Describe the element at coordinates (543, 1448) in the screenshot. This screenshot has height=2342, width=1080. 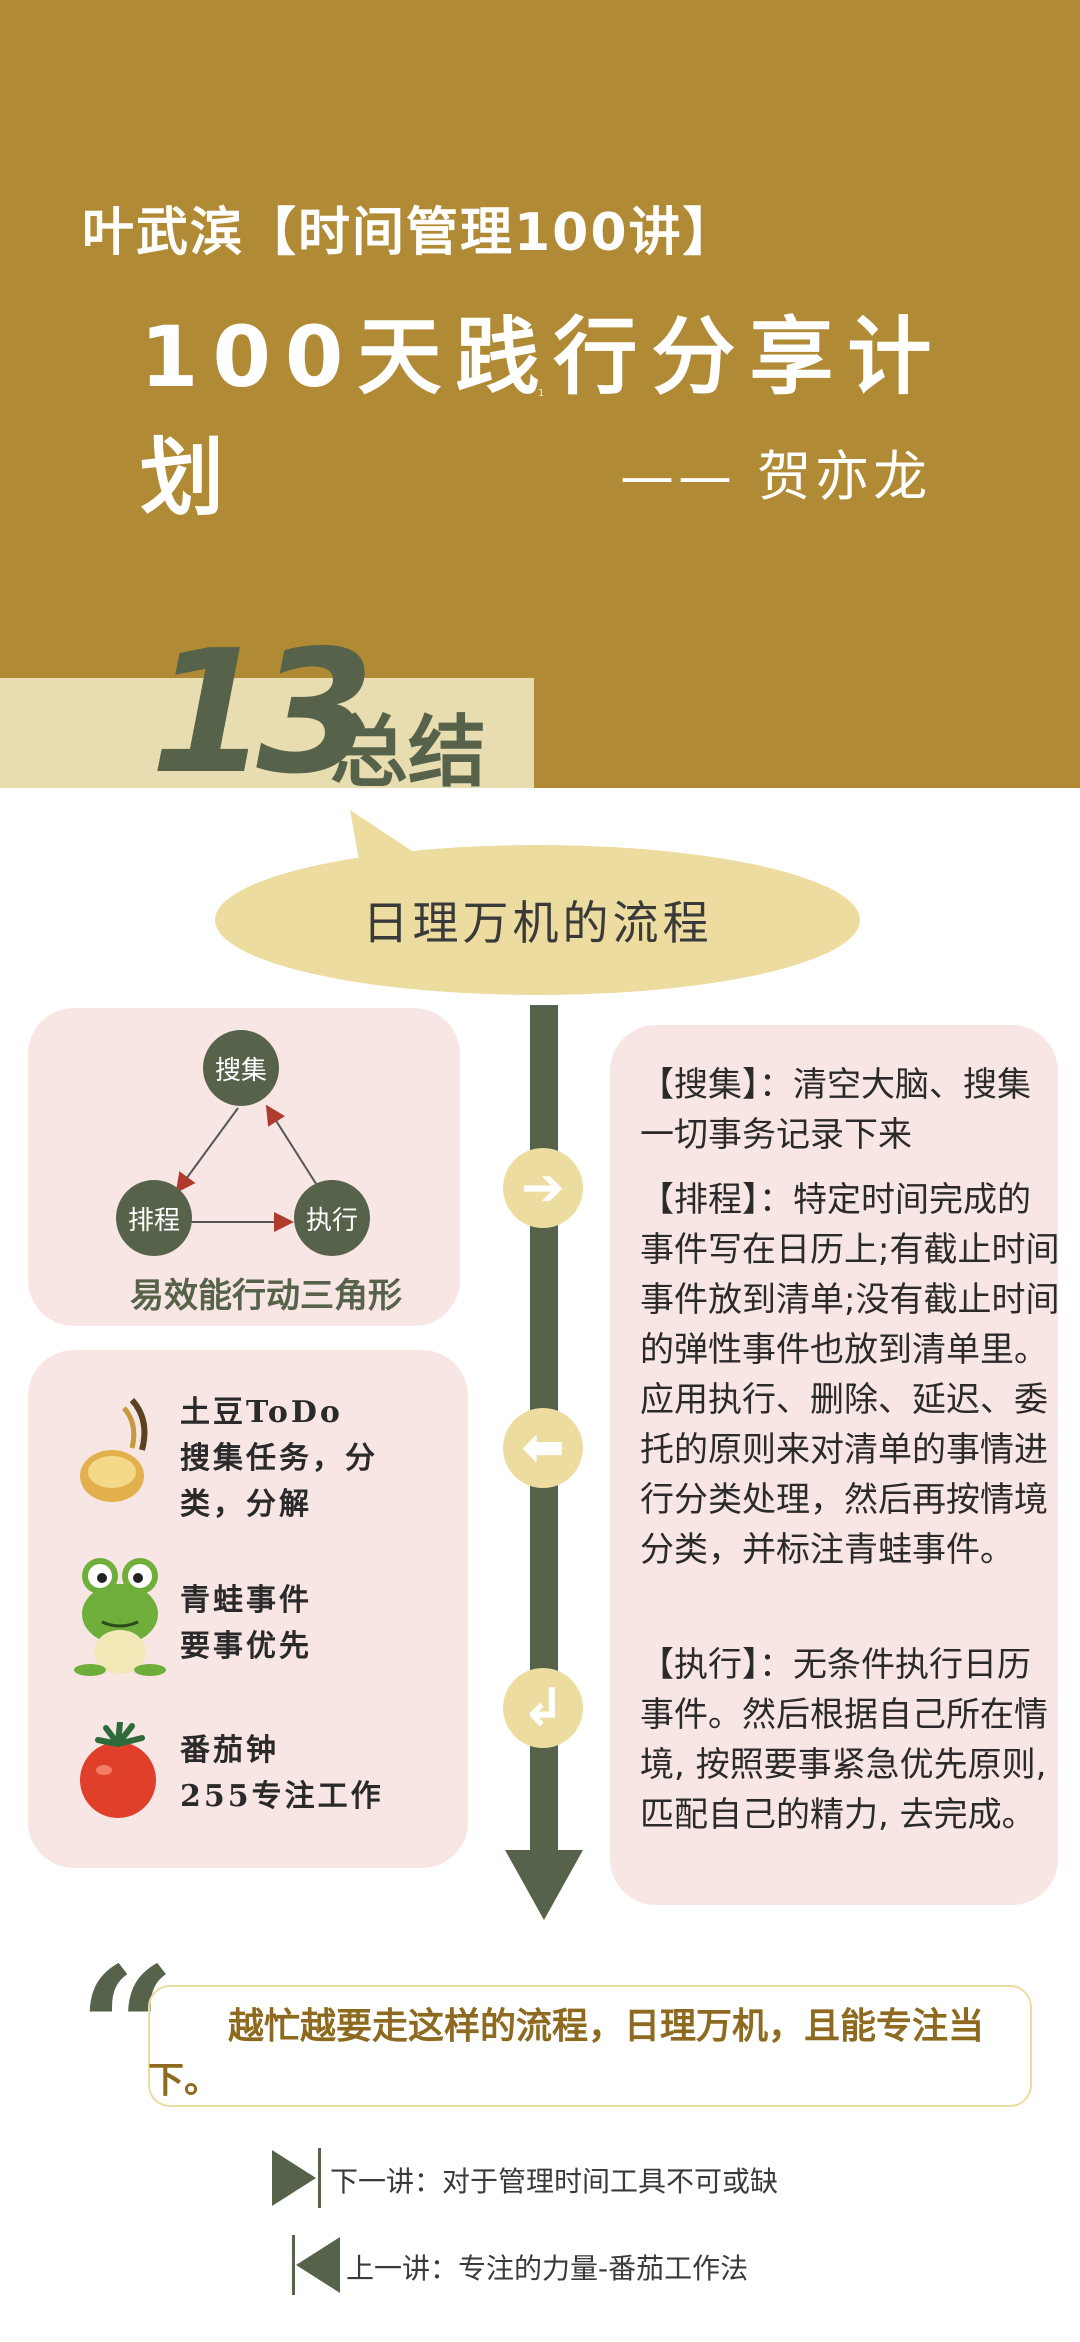
I see `arrow-left-icon: ⬅` at that location.